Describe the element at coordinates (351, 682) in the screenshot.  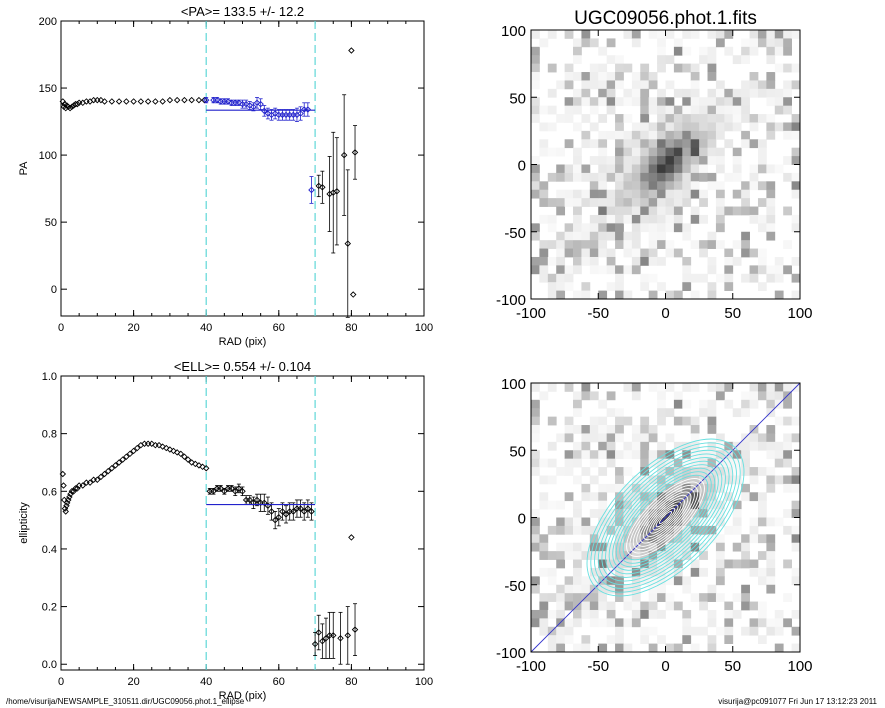
I see `x-tick-label: 80` at that location.